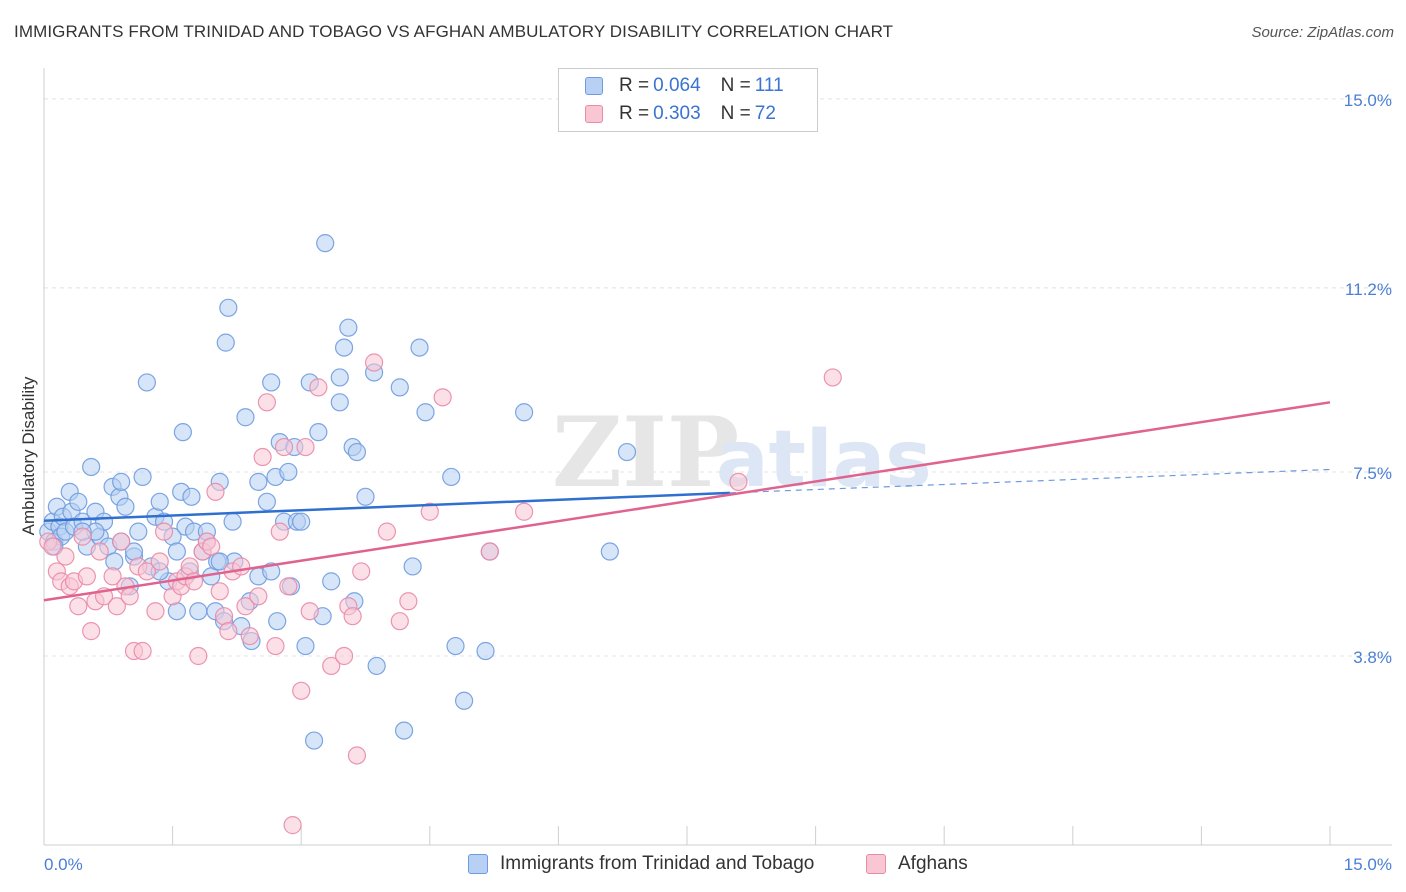 Image resolution: width=1406 pixels, height=892 pixels. Describe the element at coordinates (386, 506) in the screenshot. I see `trend-line-trinidad` at that location.